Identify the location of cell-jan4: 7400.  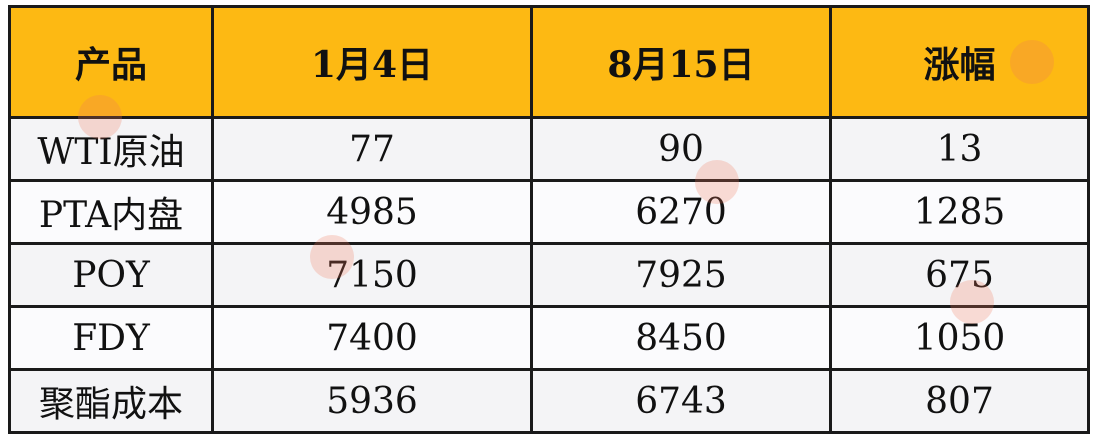
(372, 338).